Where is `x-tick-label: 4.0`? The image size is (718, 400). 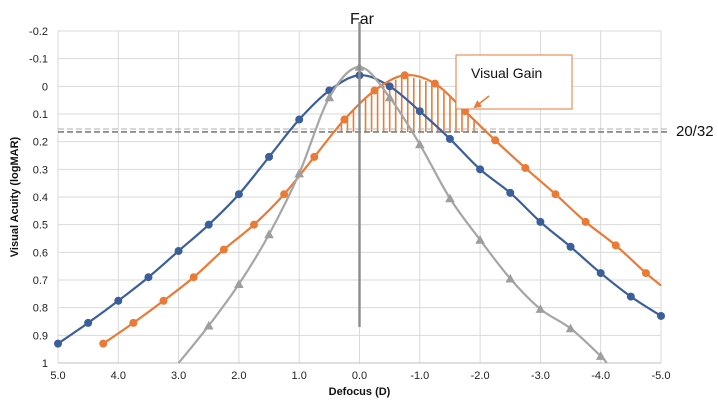 x-tick-label: 4.0 is located at coordinates (118, 376).